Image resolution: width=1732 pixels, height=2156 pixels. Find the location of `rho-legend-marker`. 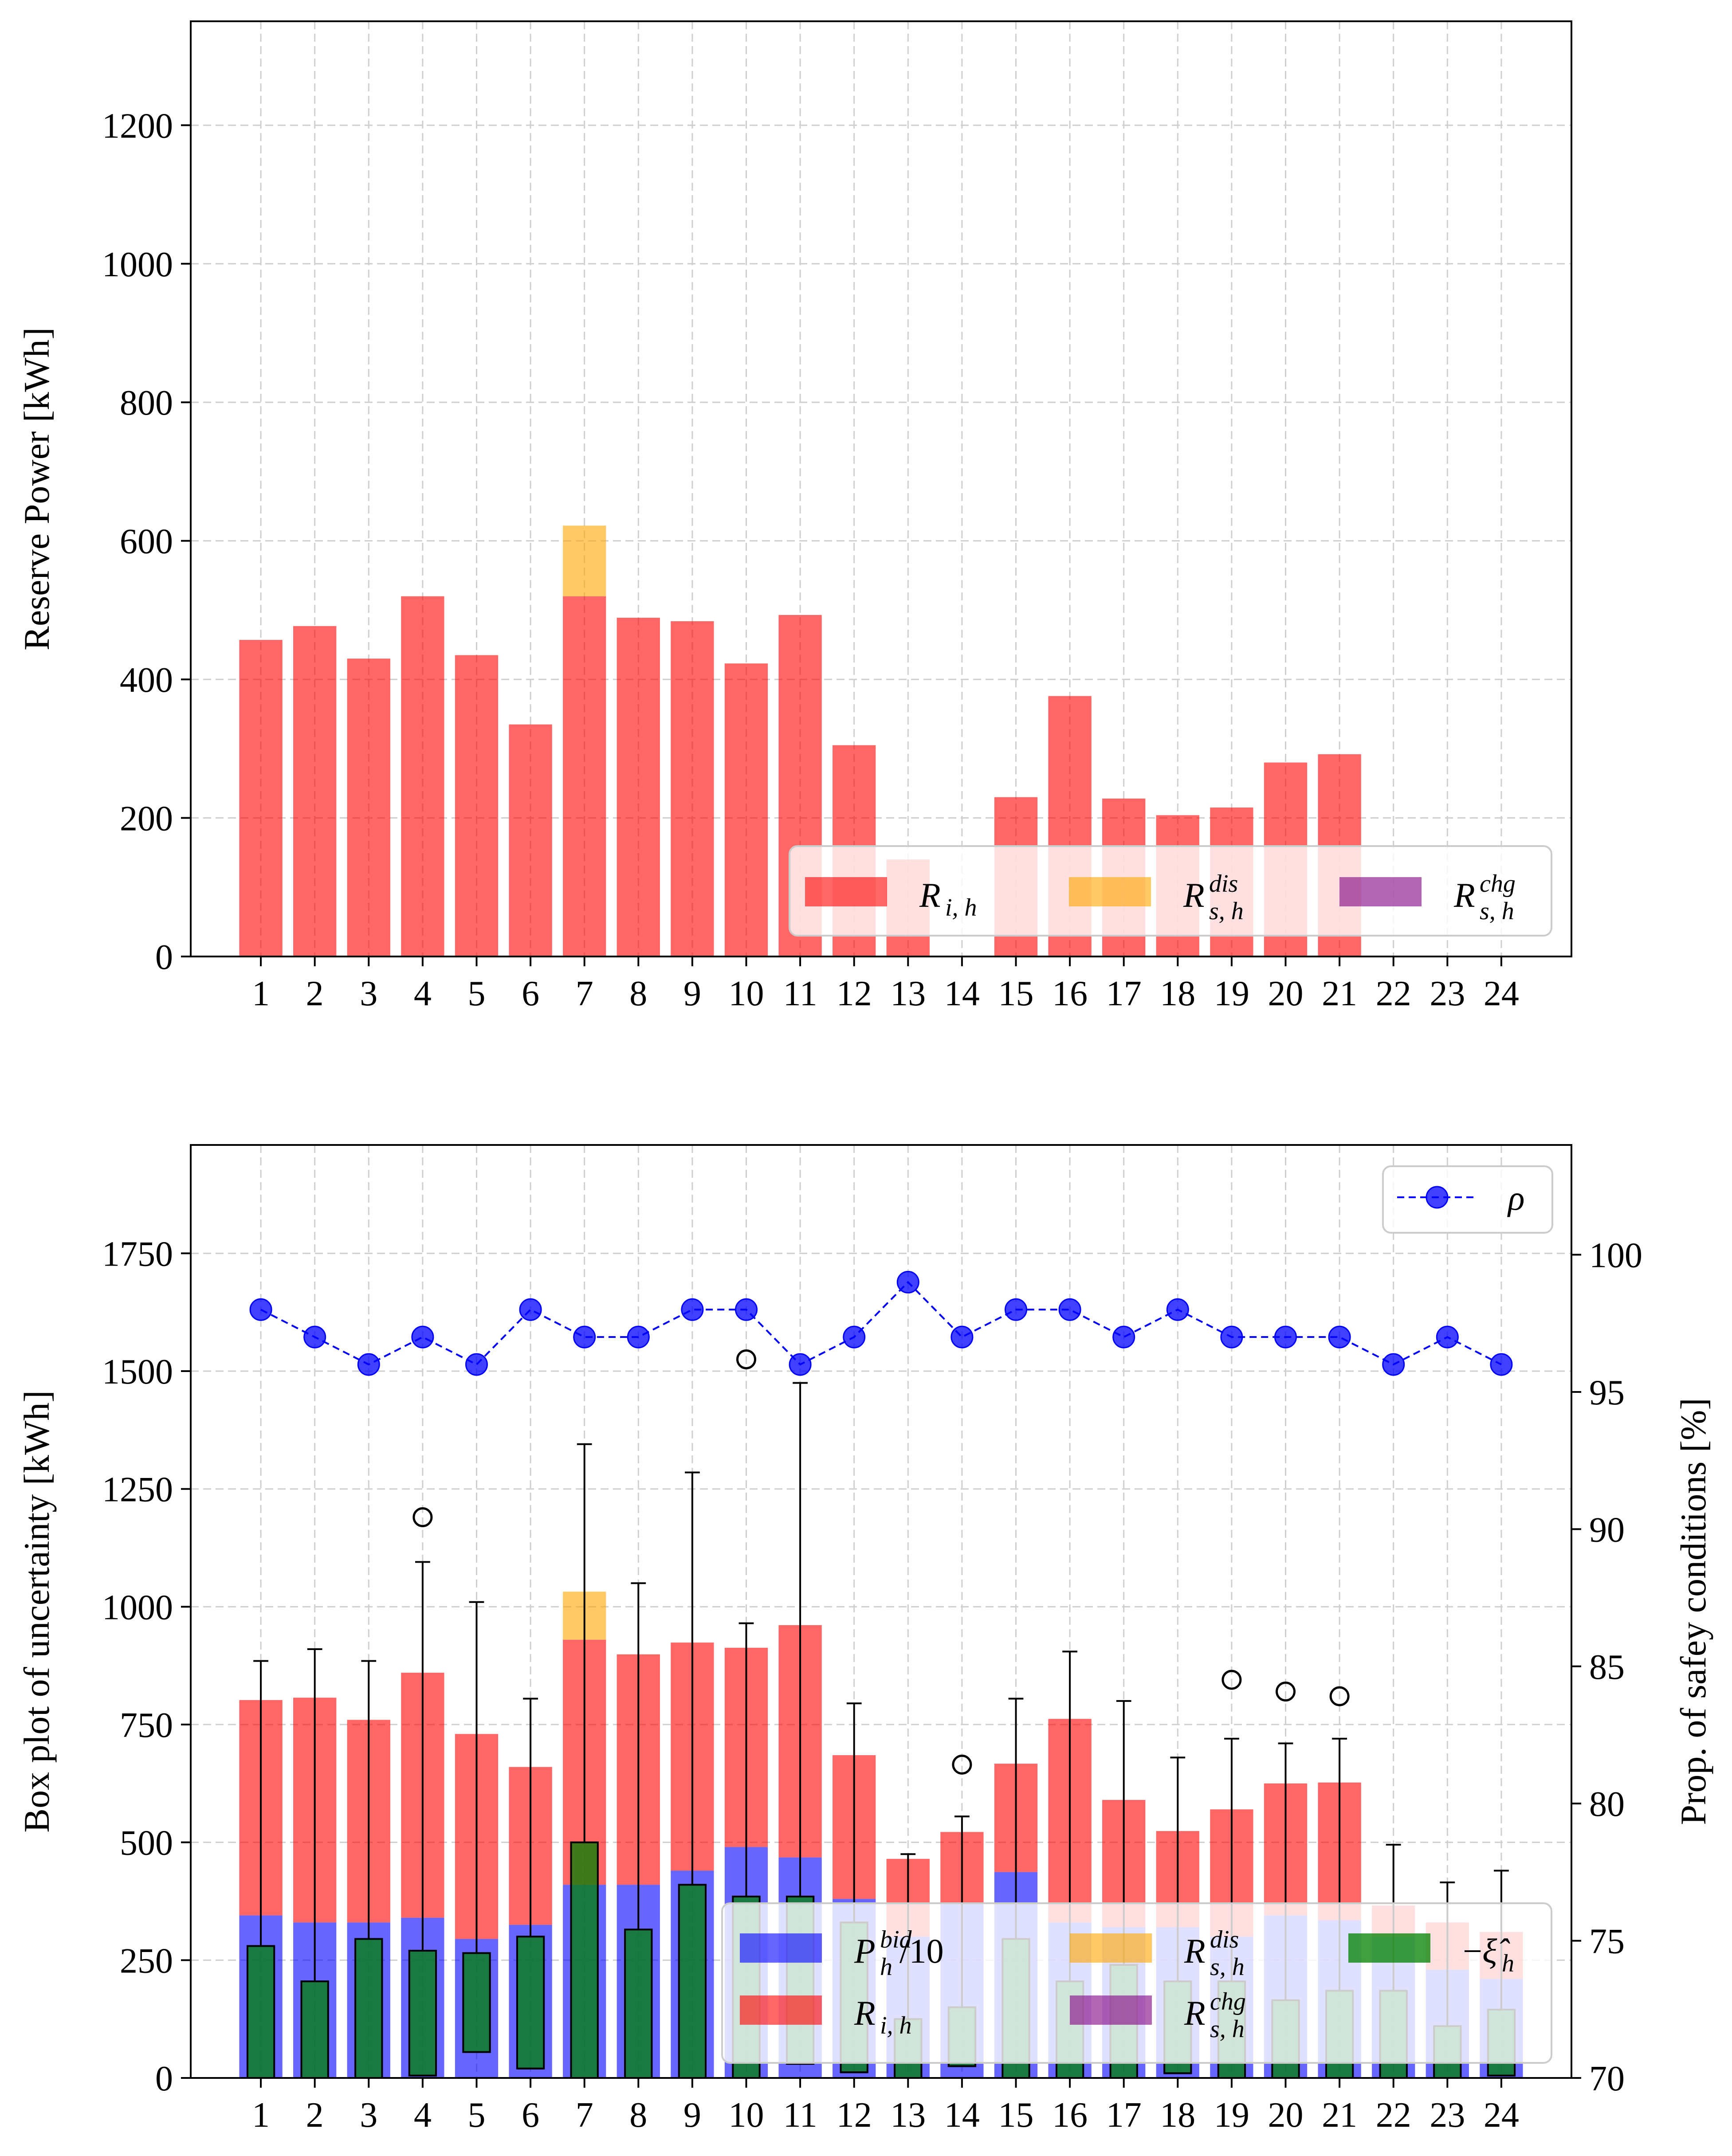

rho-legend-marker is located at coordinates (1437, 1197).